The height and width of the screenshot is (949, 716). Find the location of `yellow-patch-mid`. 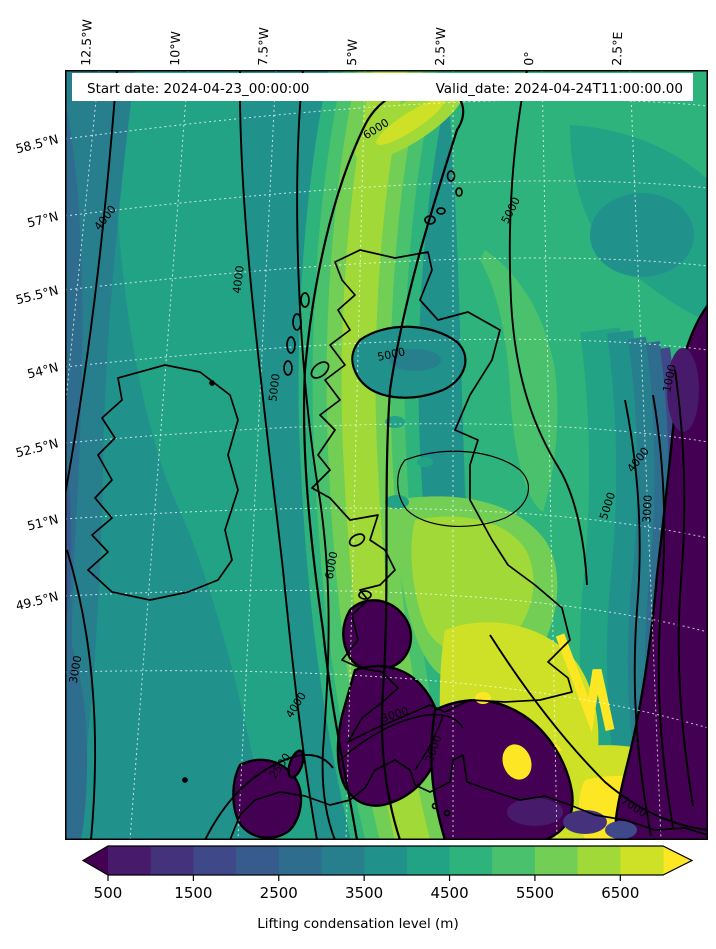

yellow-patch-mid is located at coordinates (517, 762).